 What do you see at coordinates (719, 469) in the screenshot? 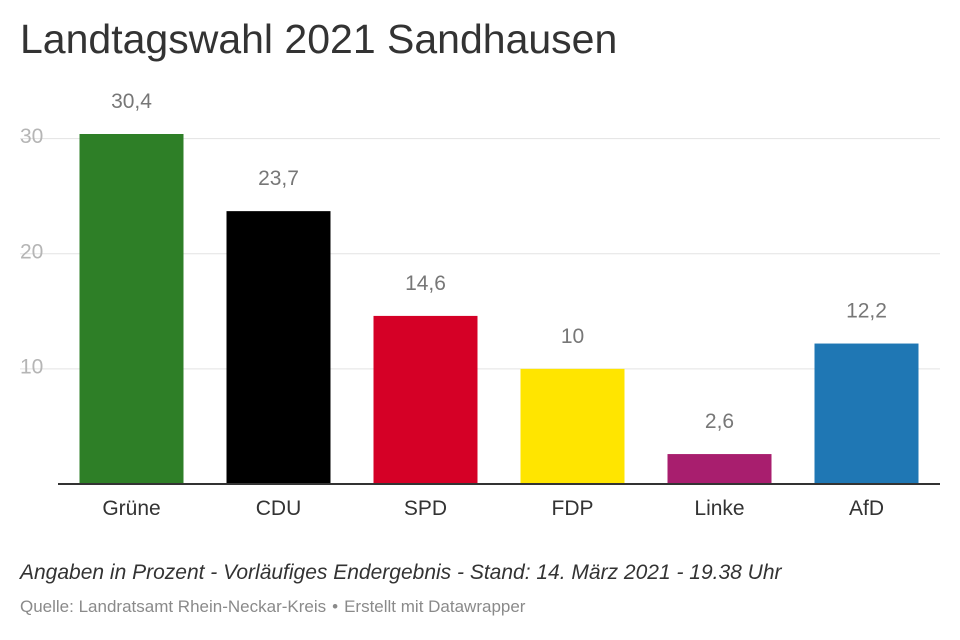
I see `bar-linke` at bounding box center [719, 469].